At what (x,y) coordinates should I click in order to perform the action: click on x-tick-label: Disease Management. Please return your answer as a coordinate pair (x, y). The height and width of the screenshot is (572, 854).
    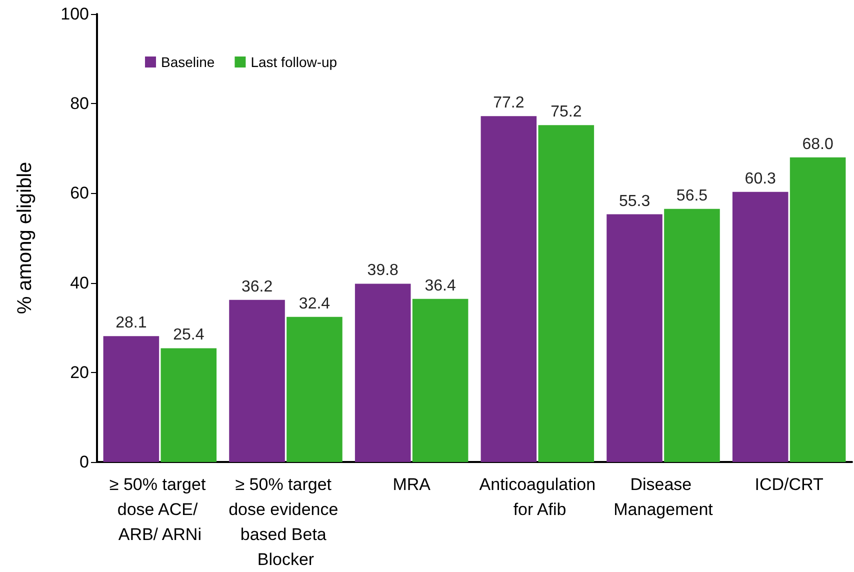
    Looking at the image, I should click on (664, 497).